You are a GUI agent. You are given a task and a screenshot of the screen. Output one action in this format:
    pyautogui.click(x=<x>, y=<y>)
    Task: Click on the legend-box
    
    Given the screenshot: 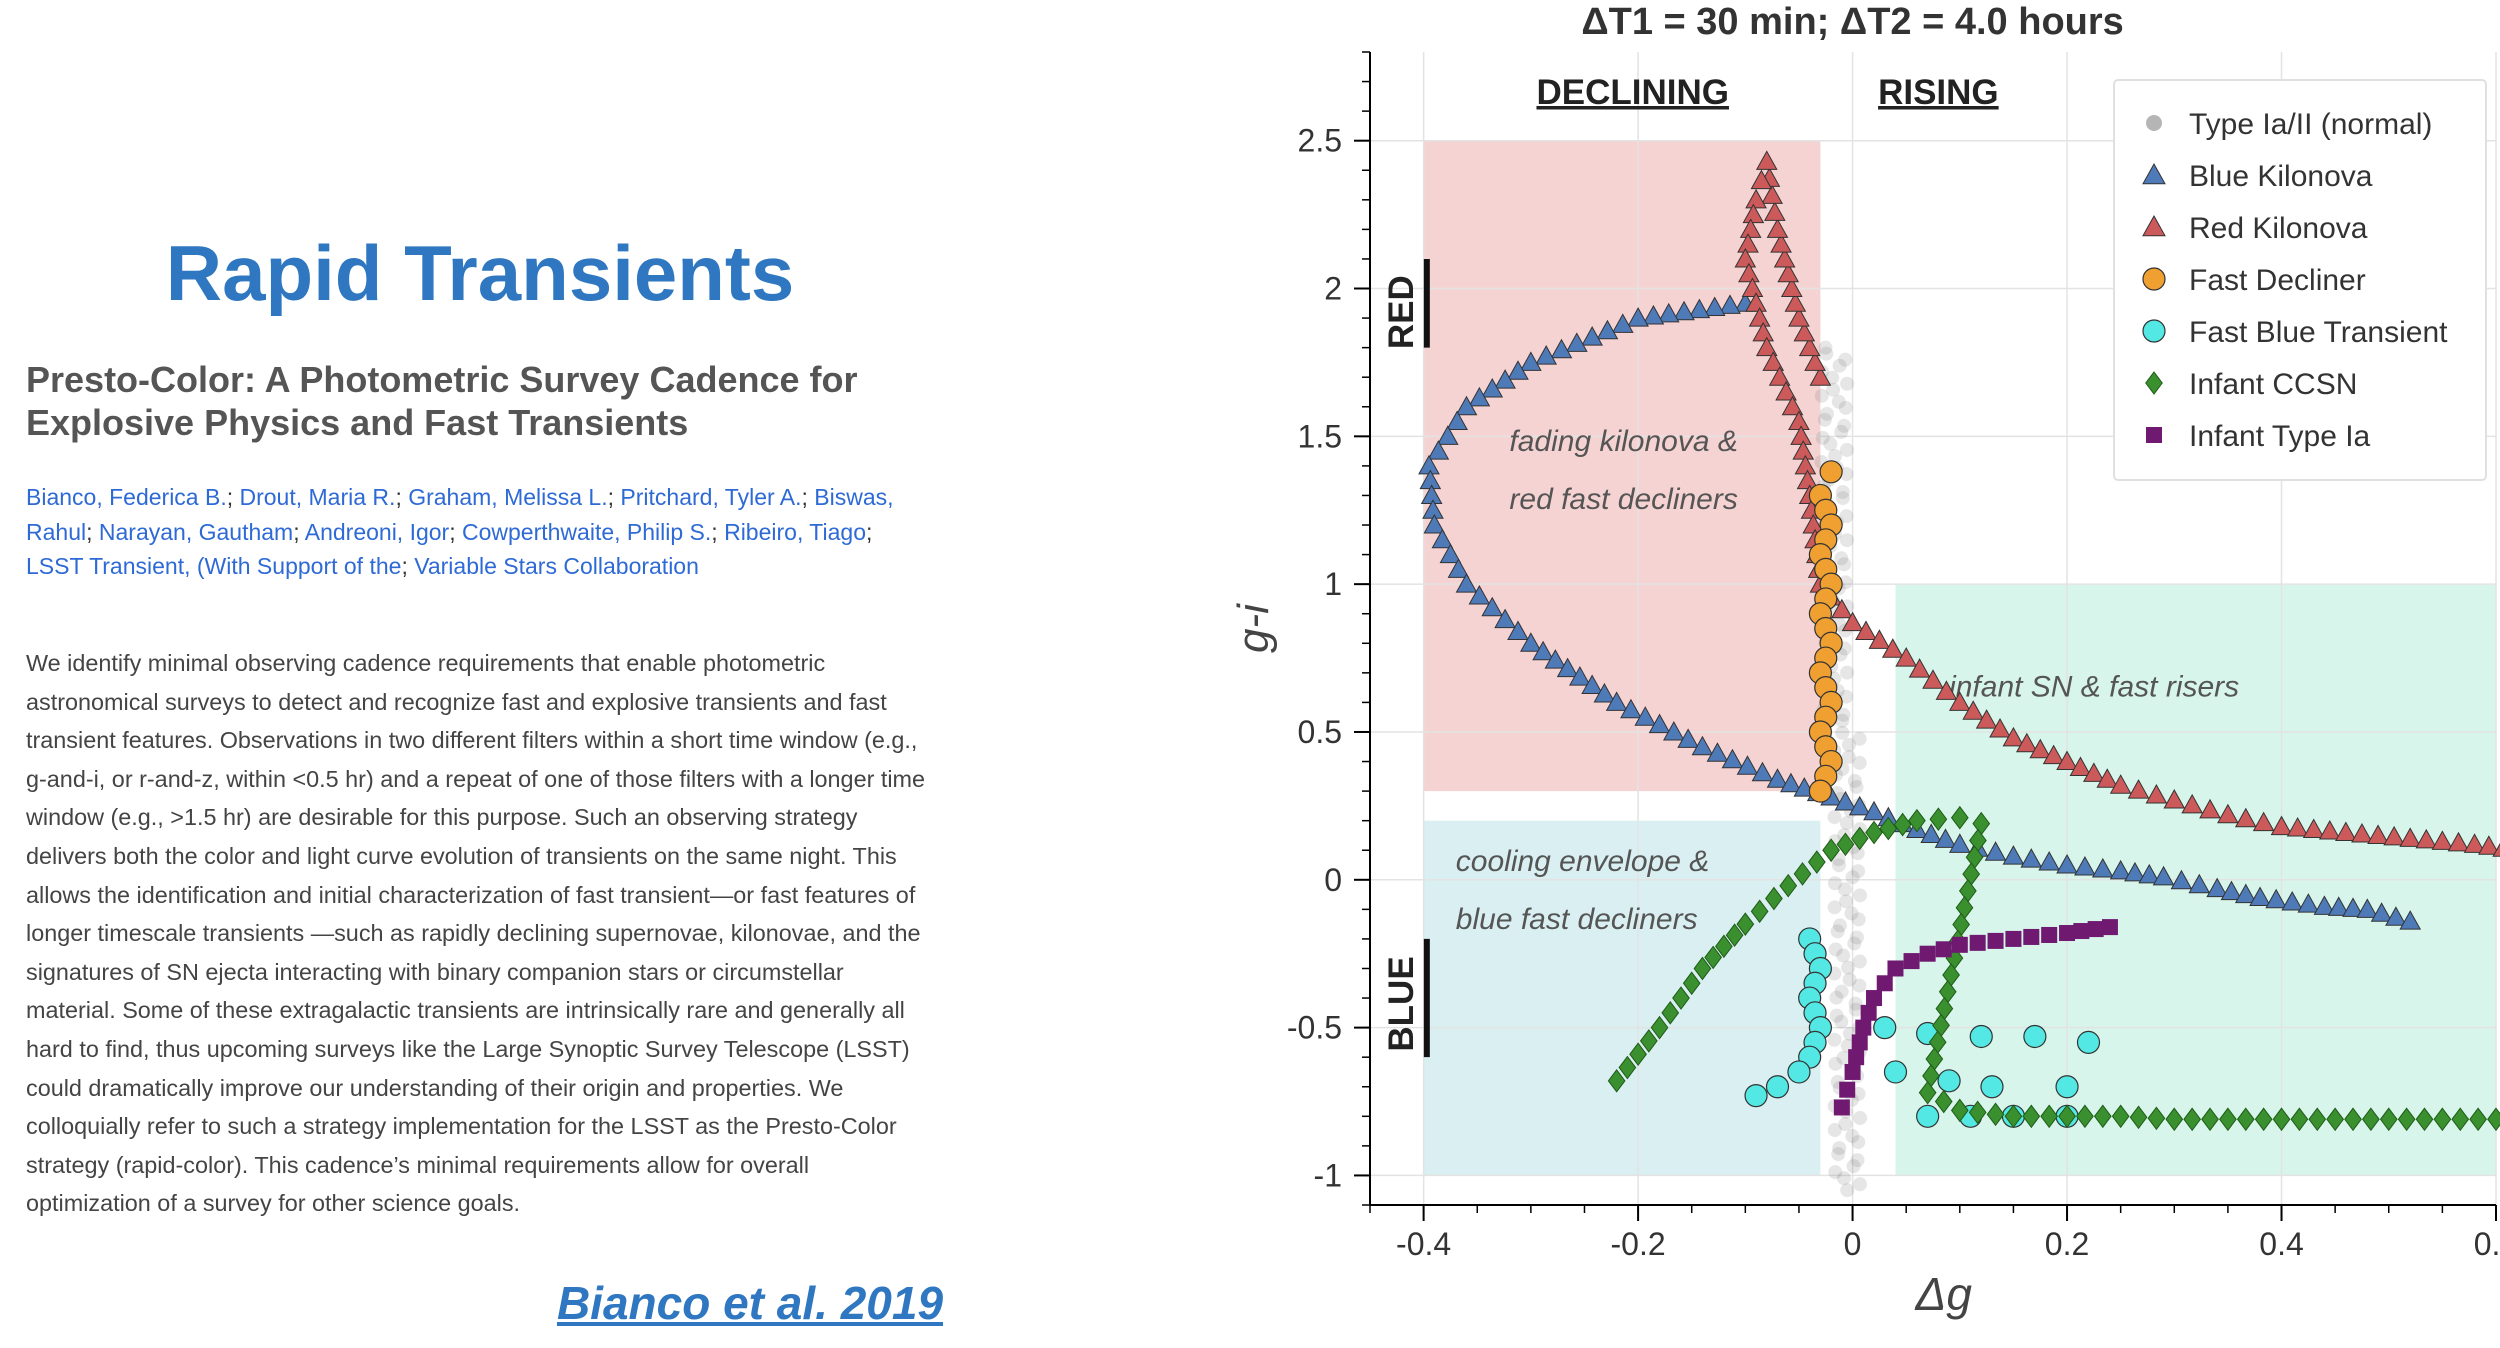 What is the action you would take?
    pyautogui.click(x=2300, y=280)
    